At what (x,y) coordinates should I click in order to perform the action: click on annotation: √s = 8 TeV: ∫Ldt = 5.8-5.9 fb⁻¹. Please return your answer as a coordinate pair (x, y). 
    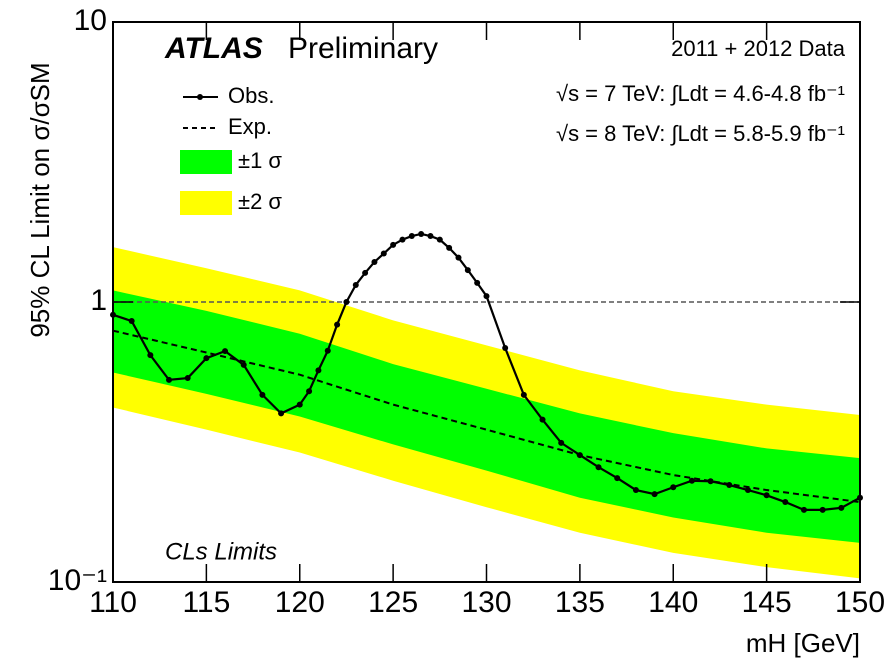
    Looking at the image, I should click on (700, 133).